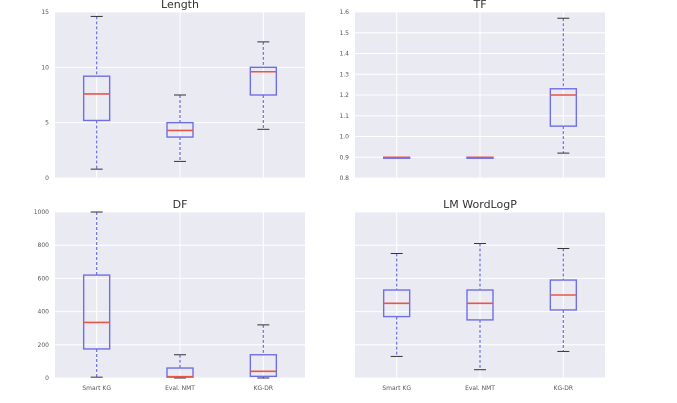  What do you see at coordinates (479, 5) in the screenshot?
I see `panel-title: TF` at bounding box center [479, 5].